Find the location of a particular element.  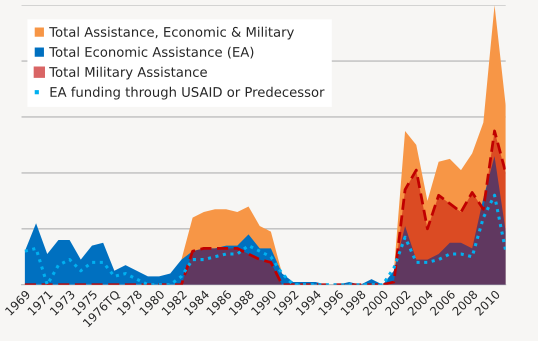

legend-label: EA funding through USAID or Predecessor is located at coordinates (187, 93).